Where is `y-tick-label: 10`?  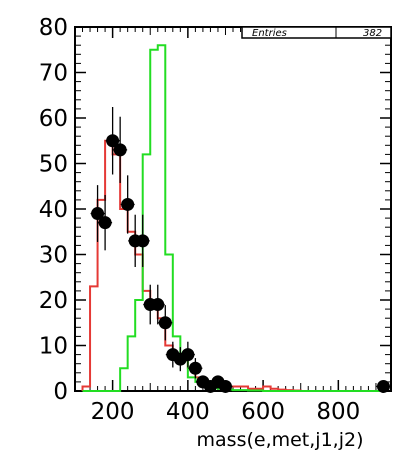
y-tick-label: 10 is located at coordinates (53, 347).